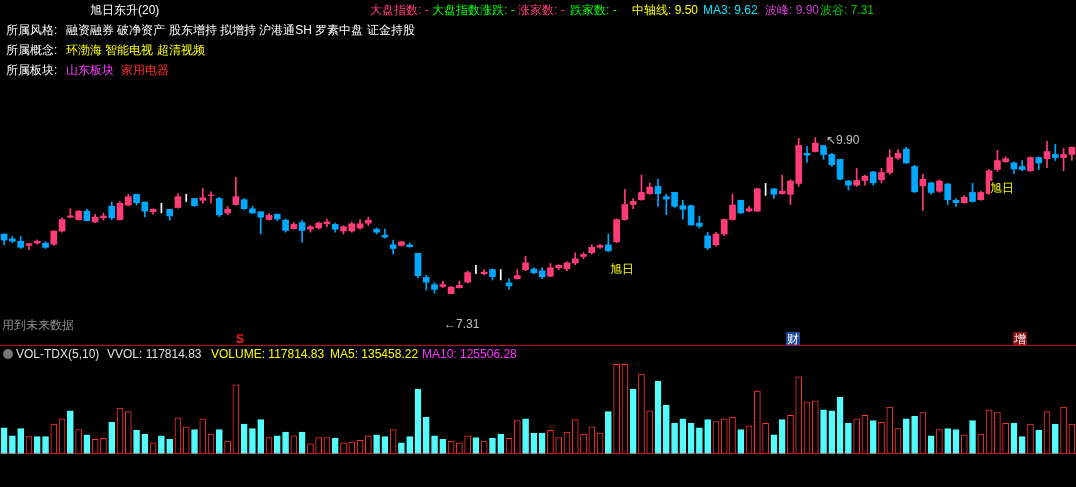 This screenshot has height=487, width=1076. I want to click on text: VOLUME: 117814.83, so click(268, 354).